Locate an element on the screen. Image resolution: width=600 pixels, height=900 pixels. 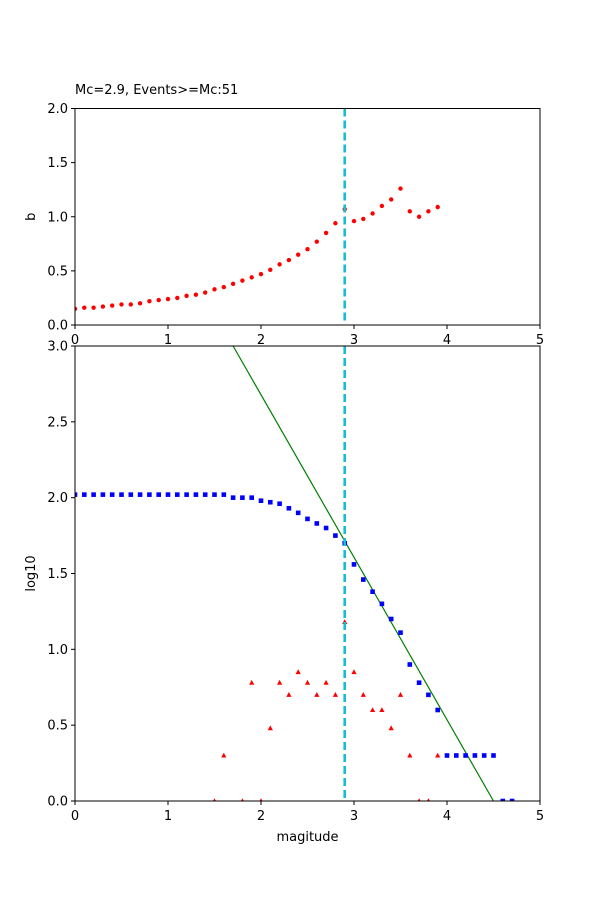
b-xtick-label: 2 is located at coordinates (261, 340).